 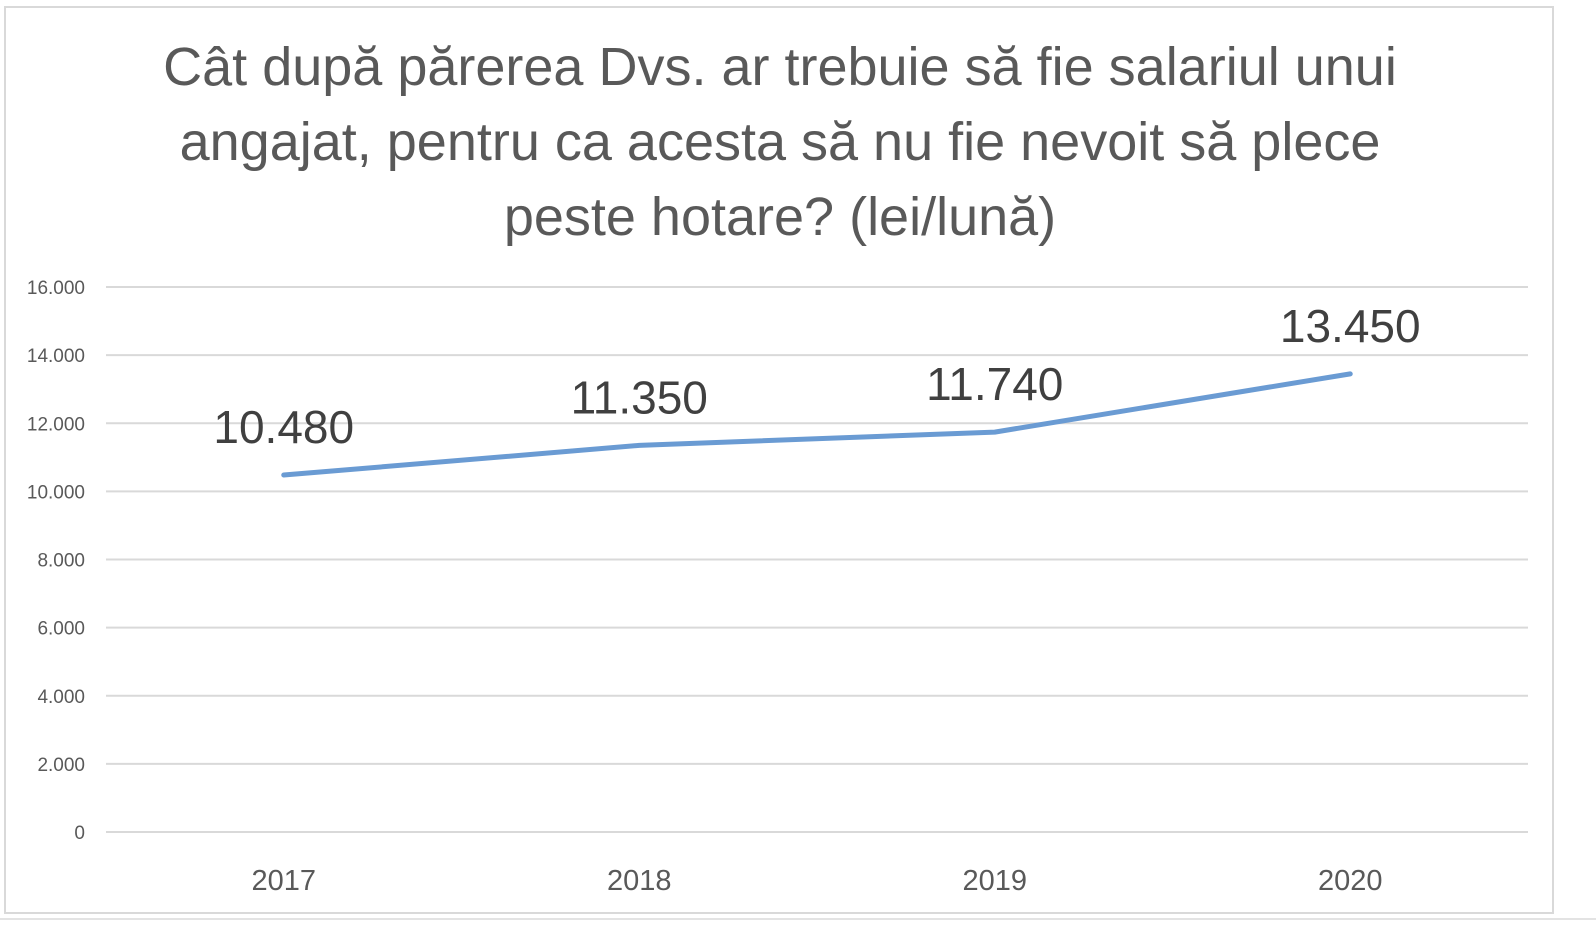 What do you see at coordinates (639, 397) in the screenshot?
I see `data-label: 11.350` at bounding box center [639, 397].